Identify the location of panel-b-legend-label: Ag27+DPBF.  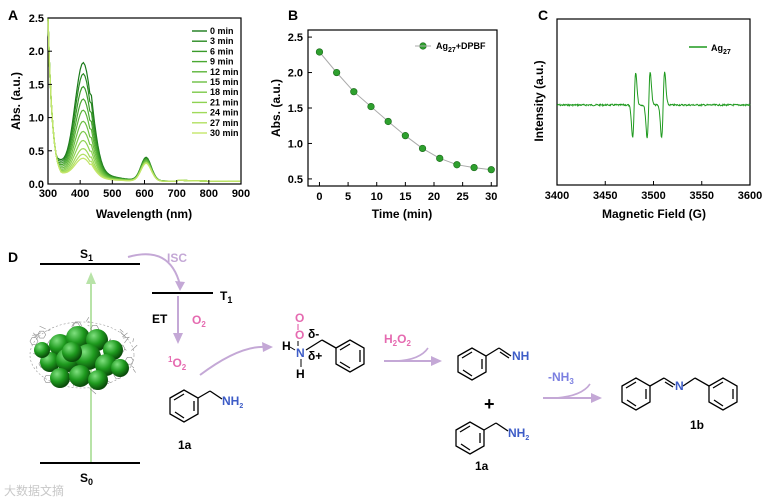
(461, 47).